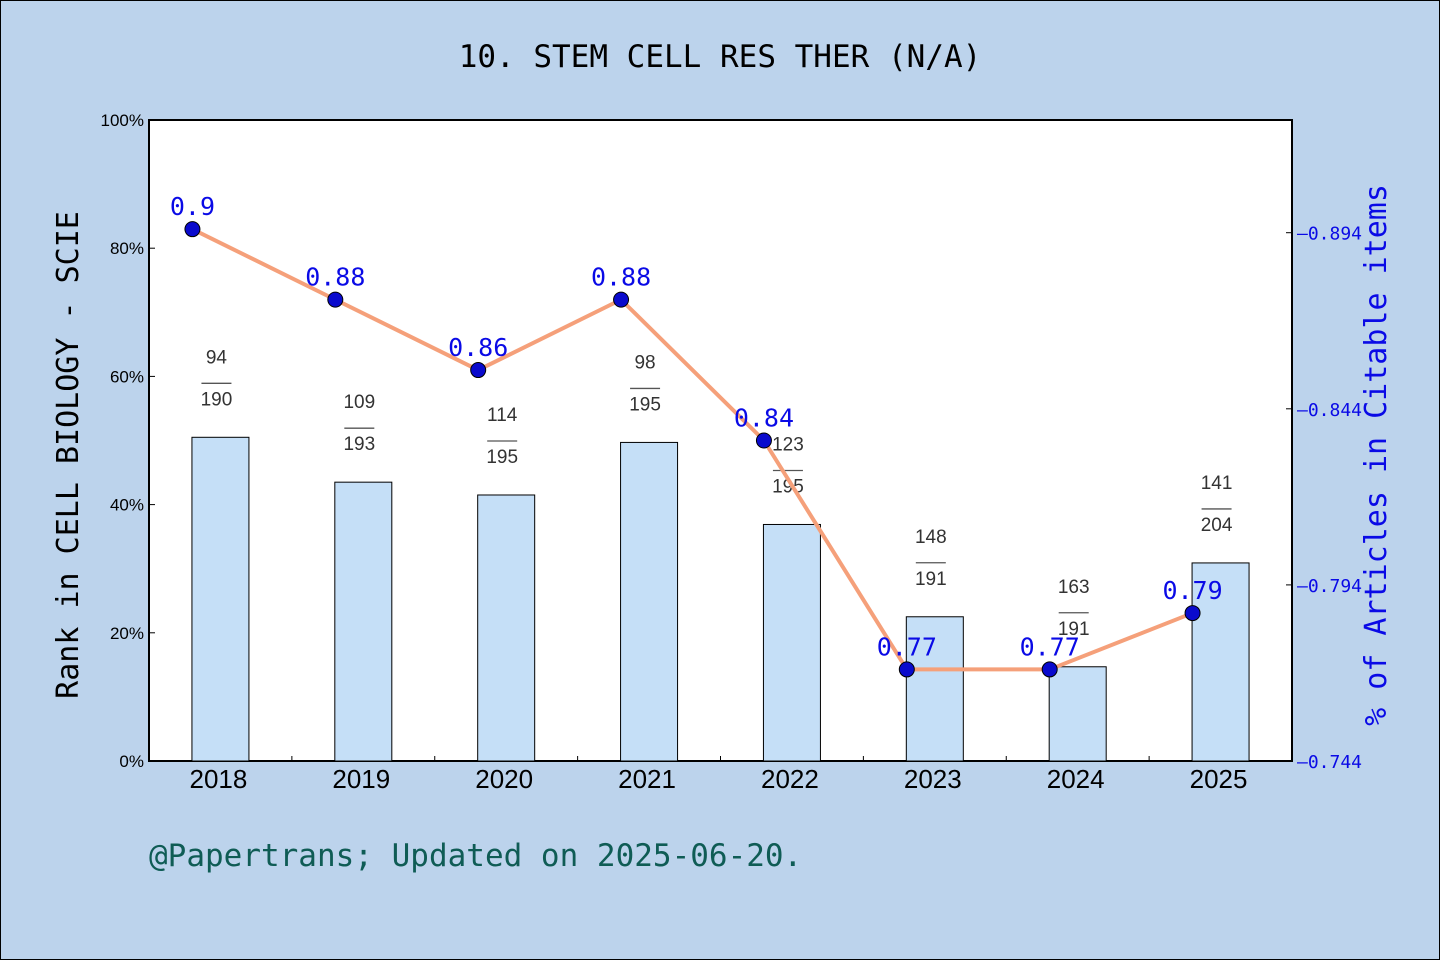 This screenshot has height=960, width=1440. I want to click on y2-tick-label: –0.894, so click(1329, 234).